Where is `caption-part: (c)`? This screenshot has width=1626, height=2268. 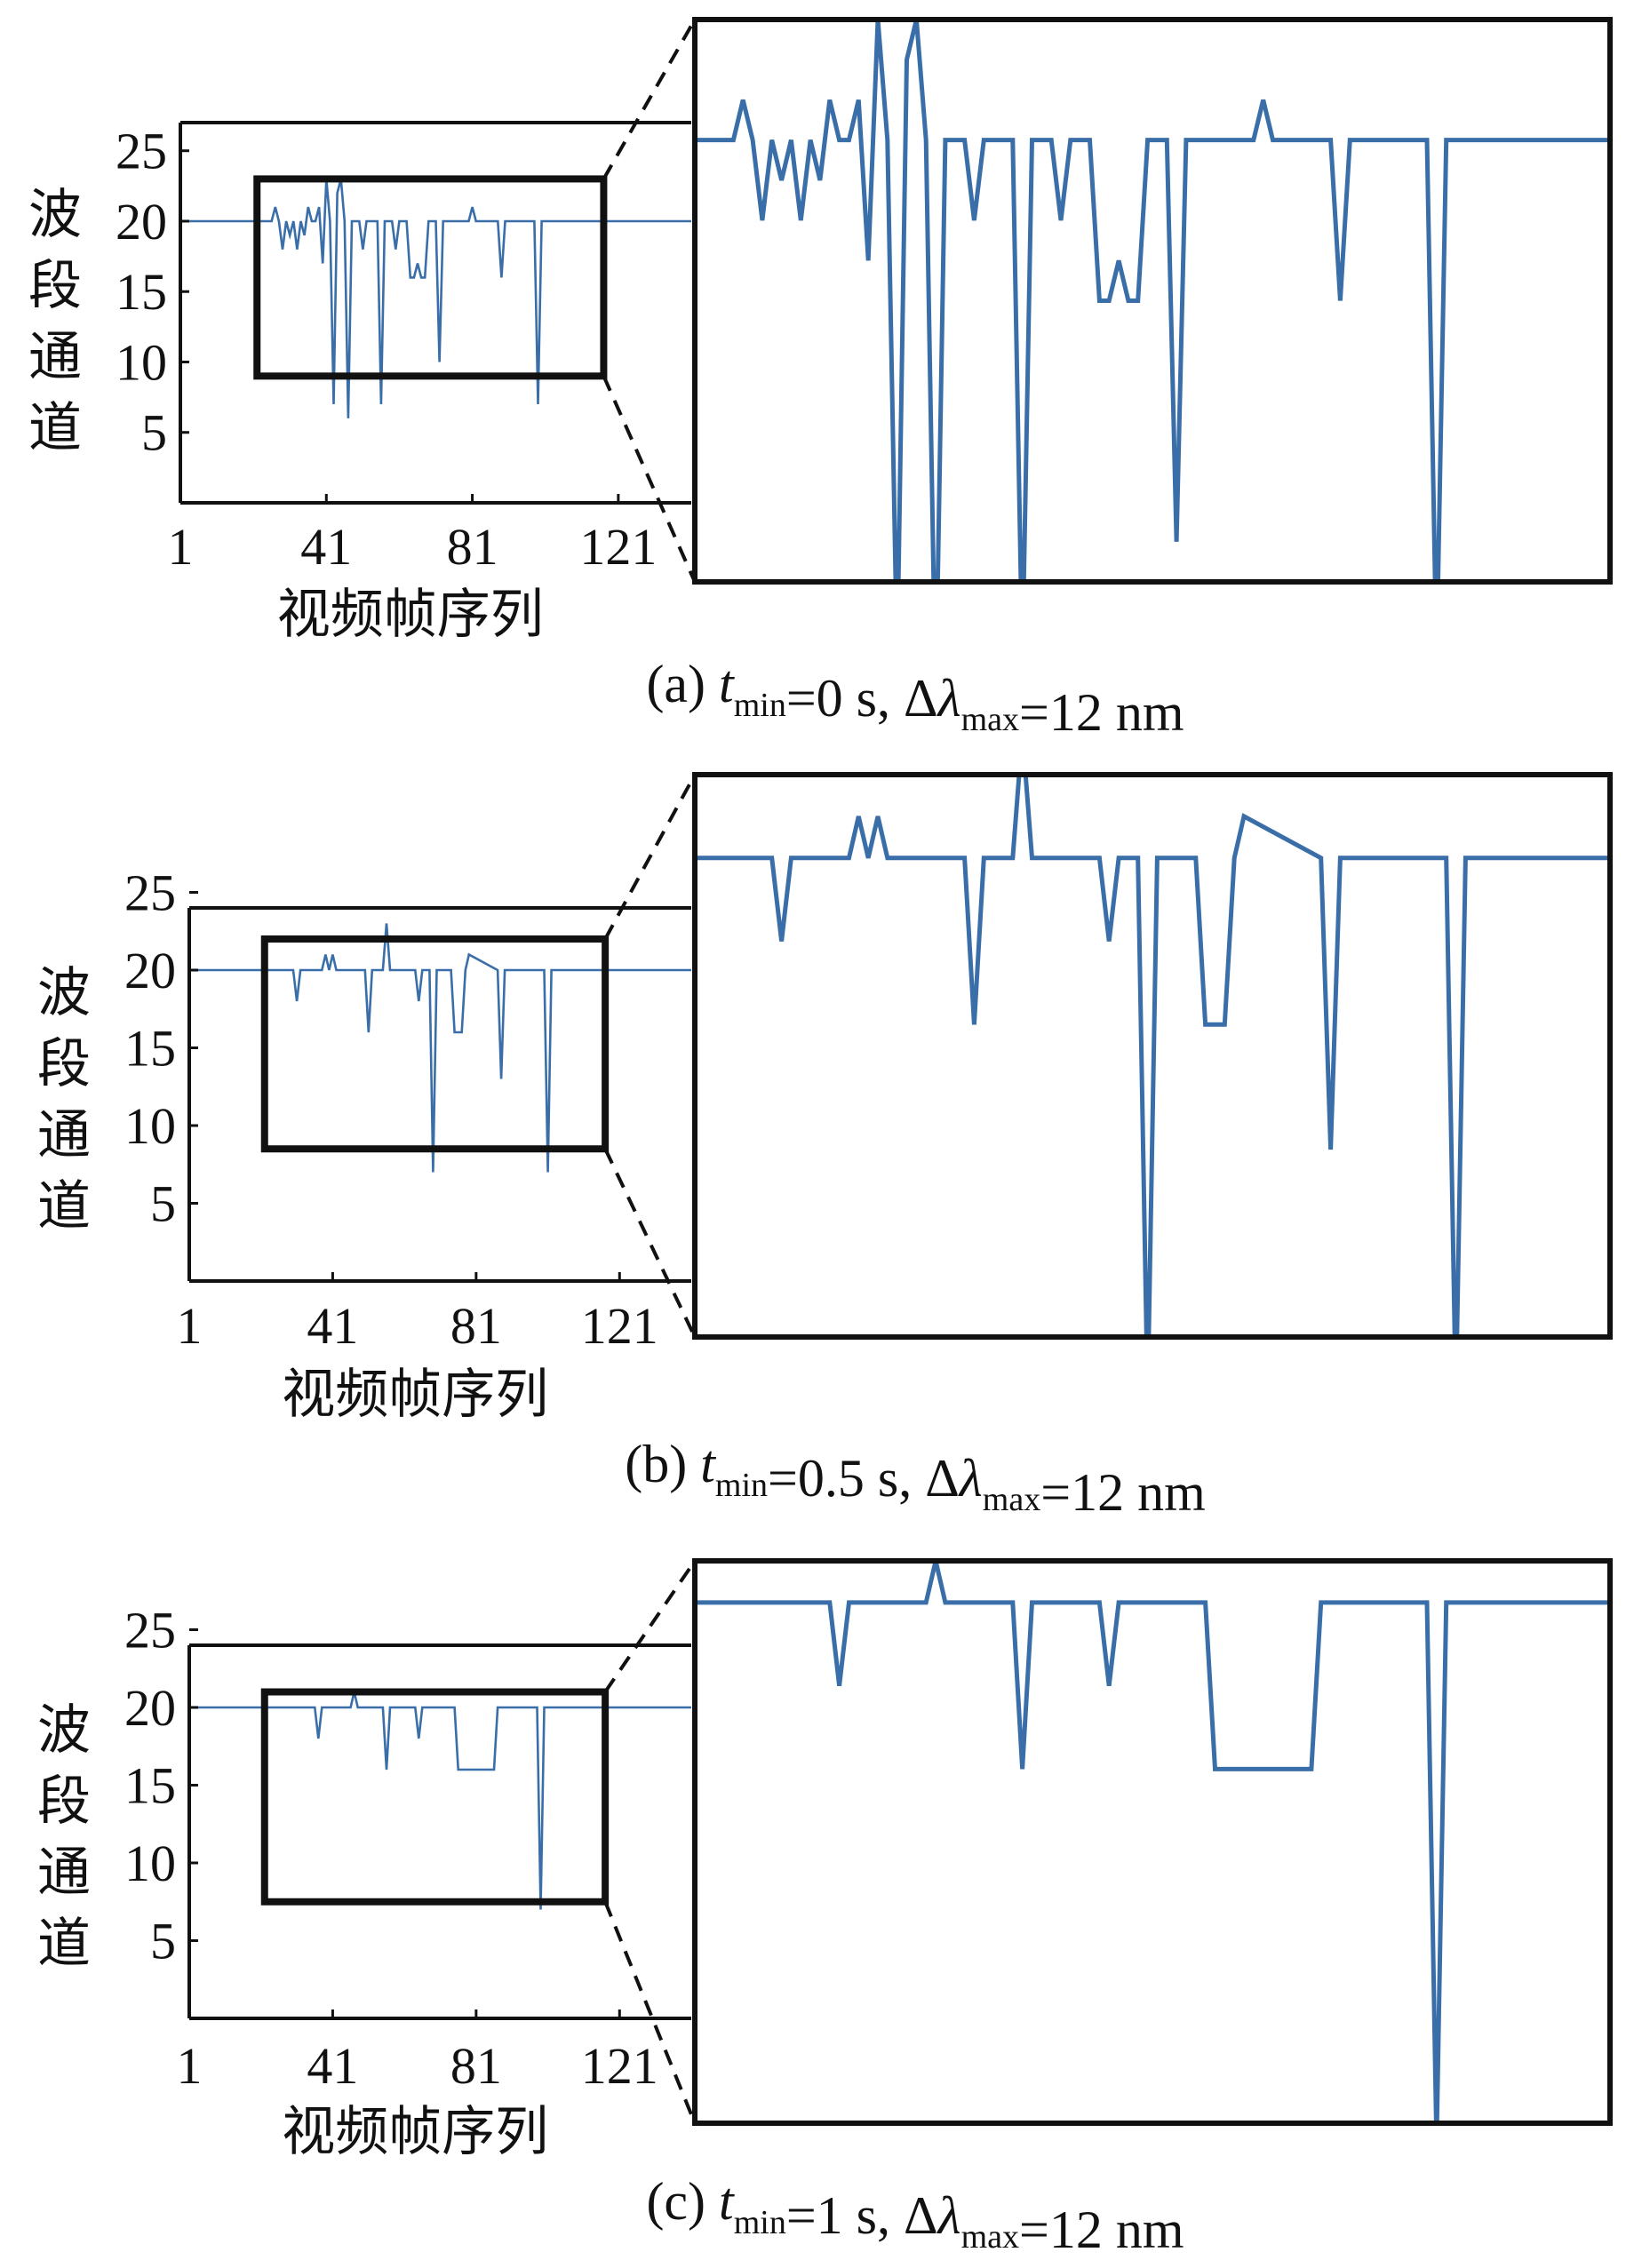
caption-part: (c) is located at coordinates (683, 2201).